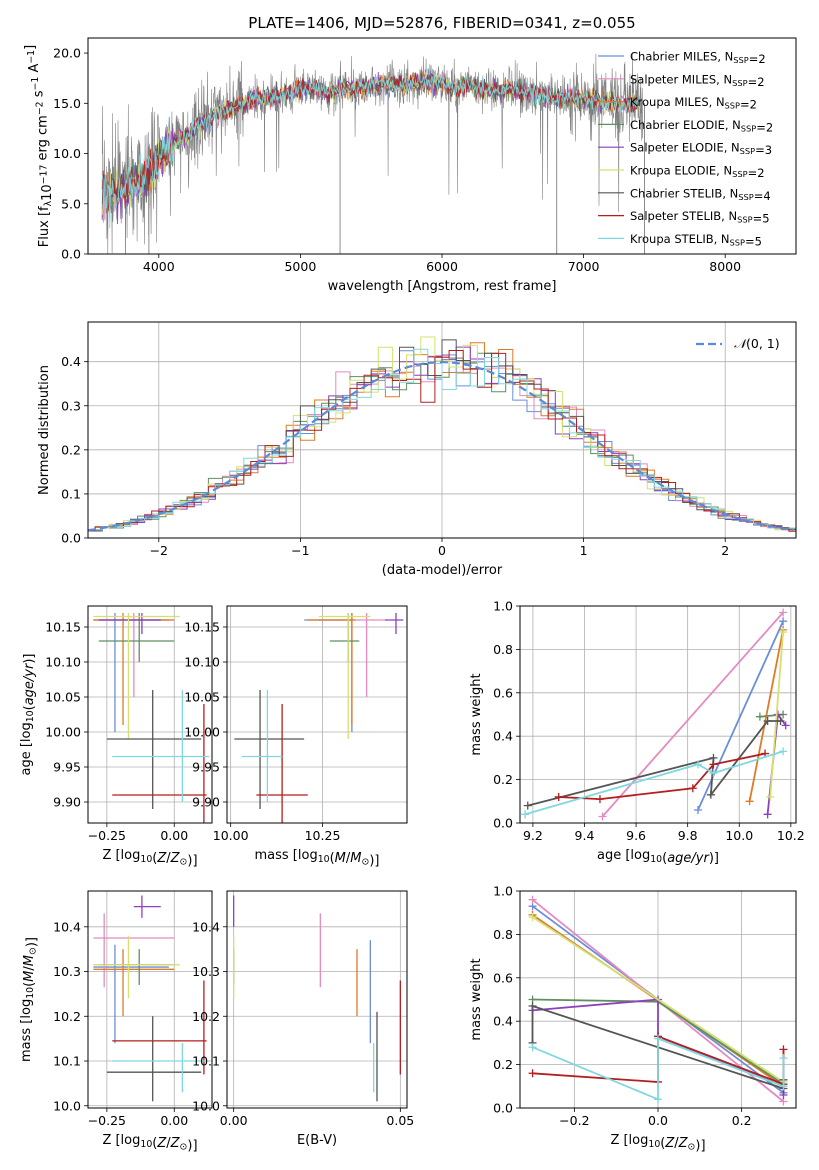 The image size is (819, 1170). I want to click on y-tick-label: 10.05, so click(202, 697).